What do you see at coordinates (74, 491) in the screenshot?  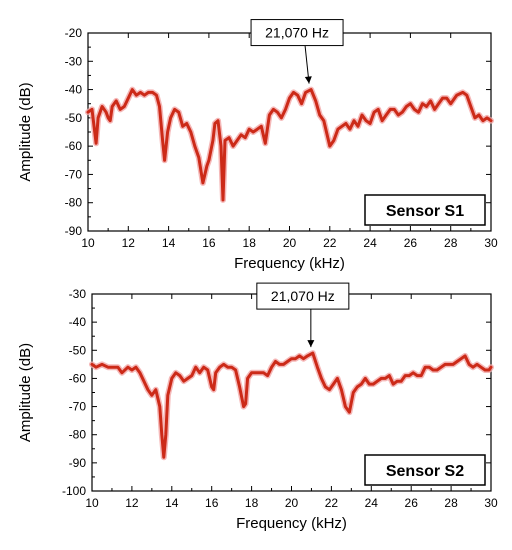 I see `y-tick-label: -100` at bounding box center [74, 491].